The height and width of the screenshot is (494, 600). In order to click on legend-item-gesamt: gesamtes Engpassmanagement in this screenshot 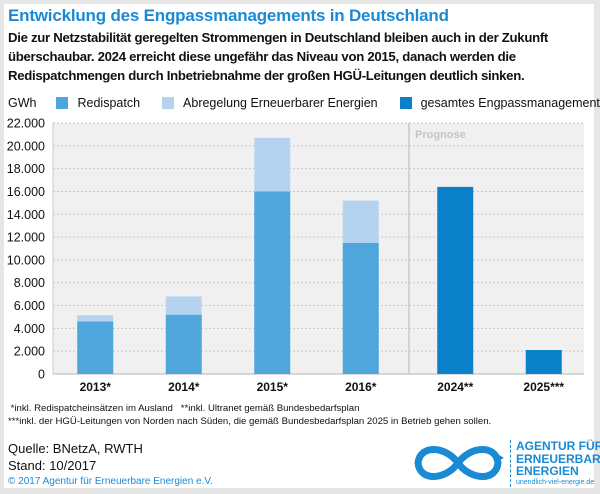, I will do `click(499, 103)`.